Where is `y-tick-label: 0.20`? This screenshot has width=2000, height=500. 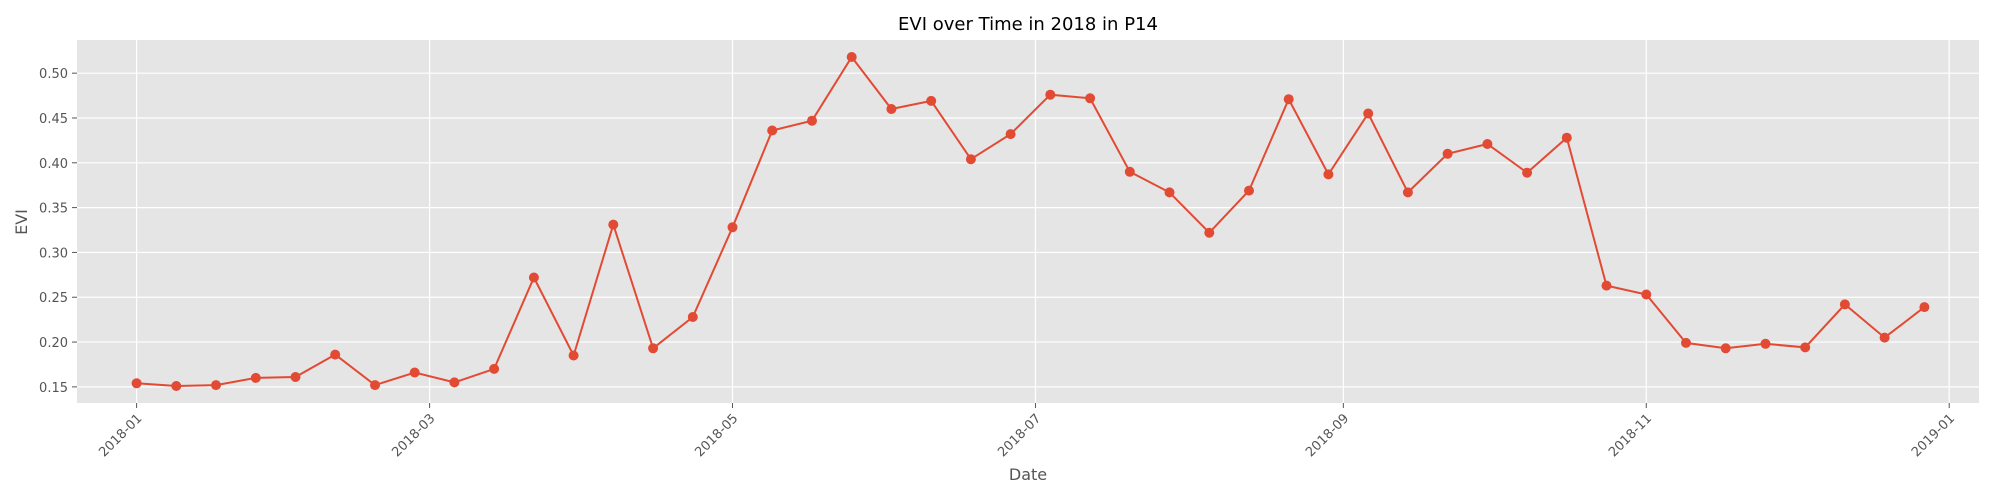 y-tick-label: 0.20 is located at coordinates (53, 343).